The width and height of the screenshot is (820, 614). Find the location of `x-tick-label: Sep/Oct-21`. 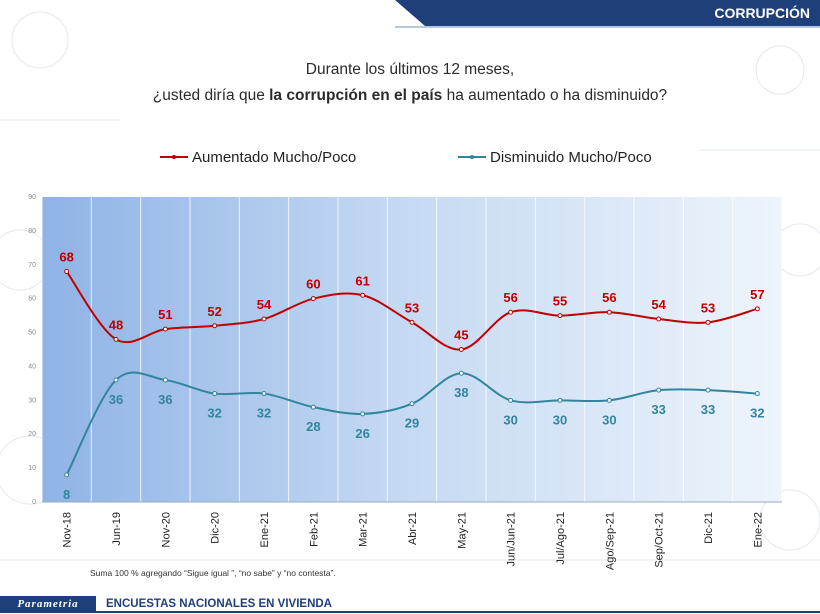

x-tick-label: Sep/Oct-21 is located at coordinates (660, 540).